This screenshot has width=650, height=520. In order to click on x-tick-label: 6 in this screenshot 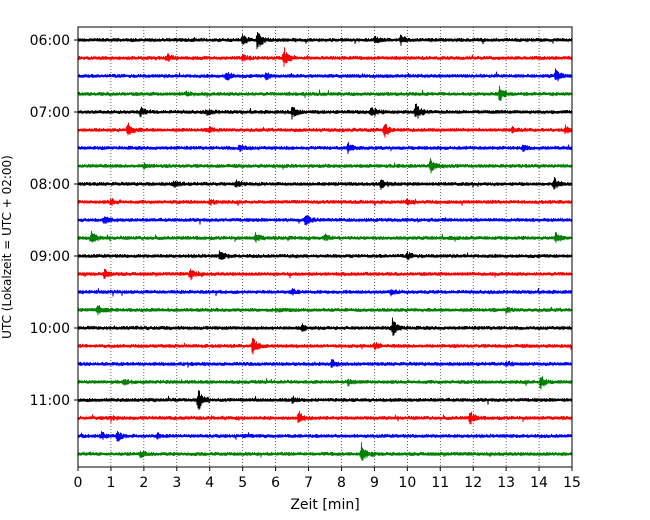, I will do `click(275, 483)`.